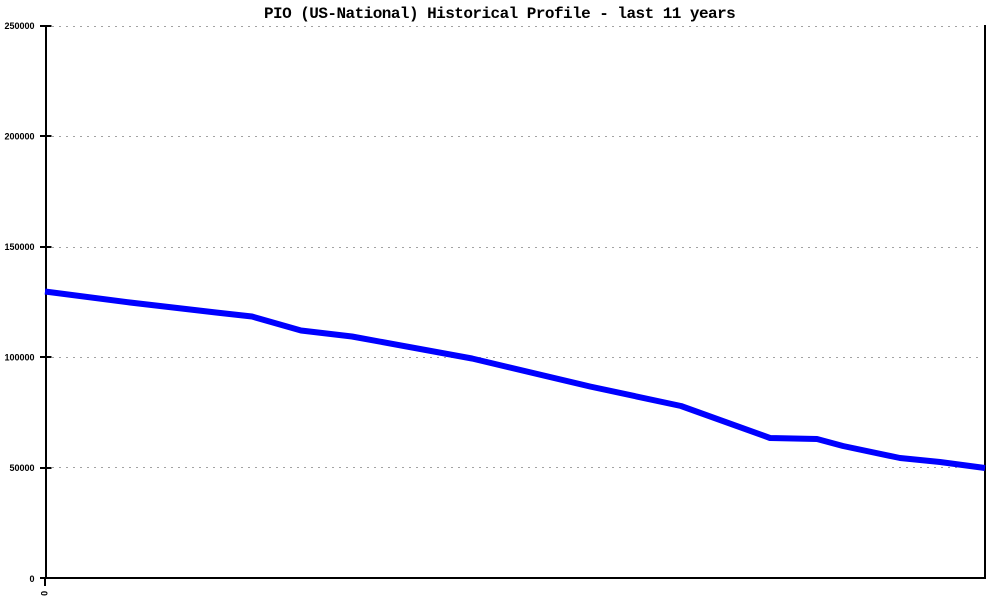  I want to click on svg-text: 250000, so click(19, 26).